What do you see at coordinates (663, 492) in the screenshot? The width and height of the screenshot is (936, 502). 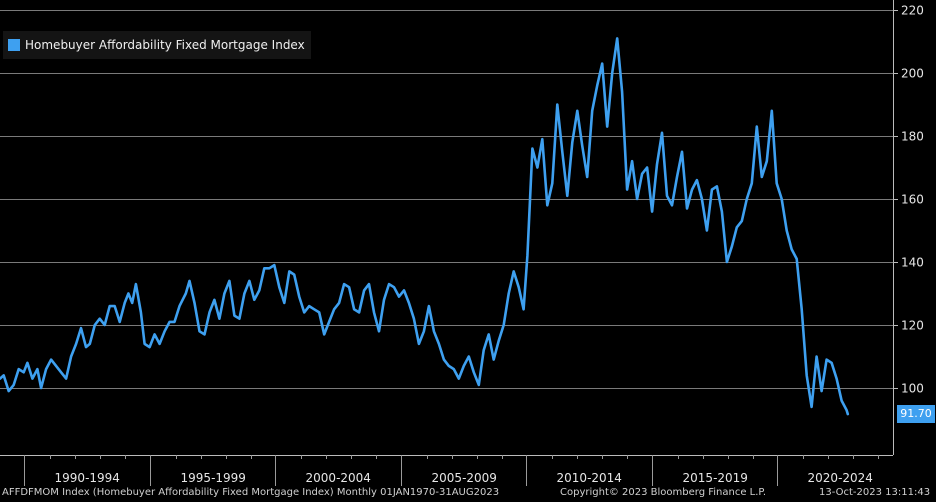 I see `footer-copyright: Copyright© 2023 Bloomberg Finance L.P.` at bounding box center [663, 492].